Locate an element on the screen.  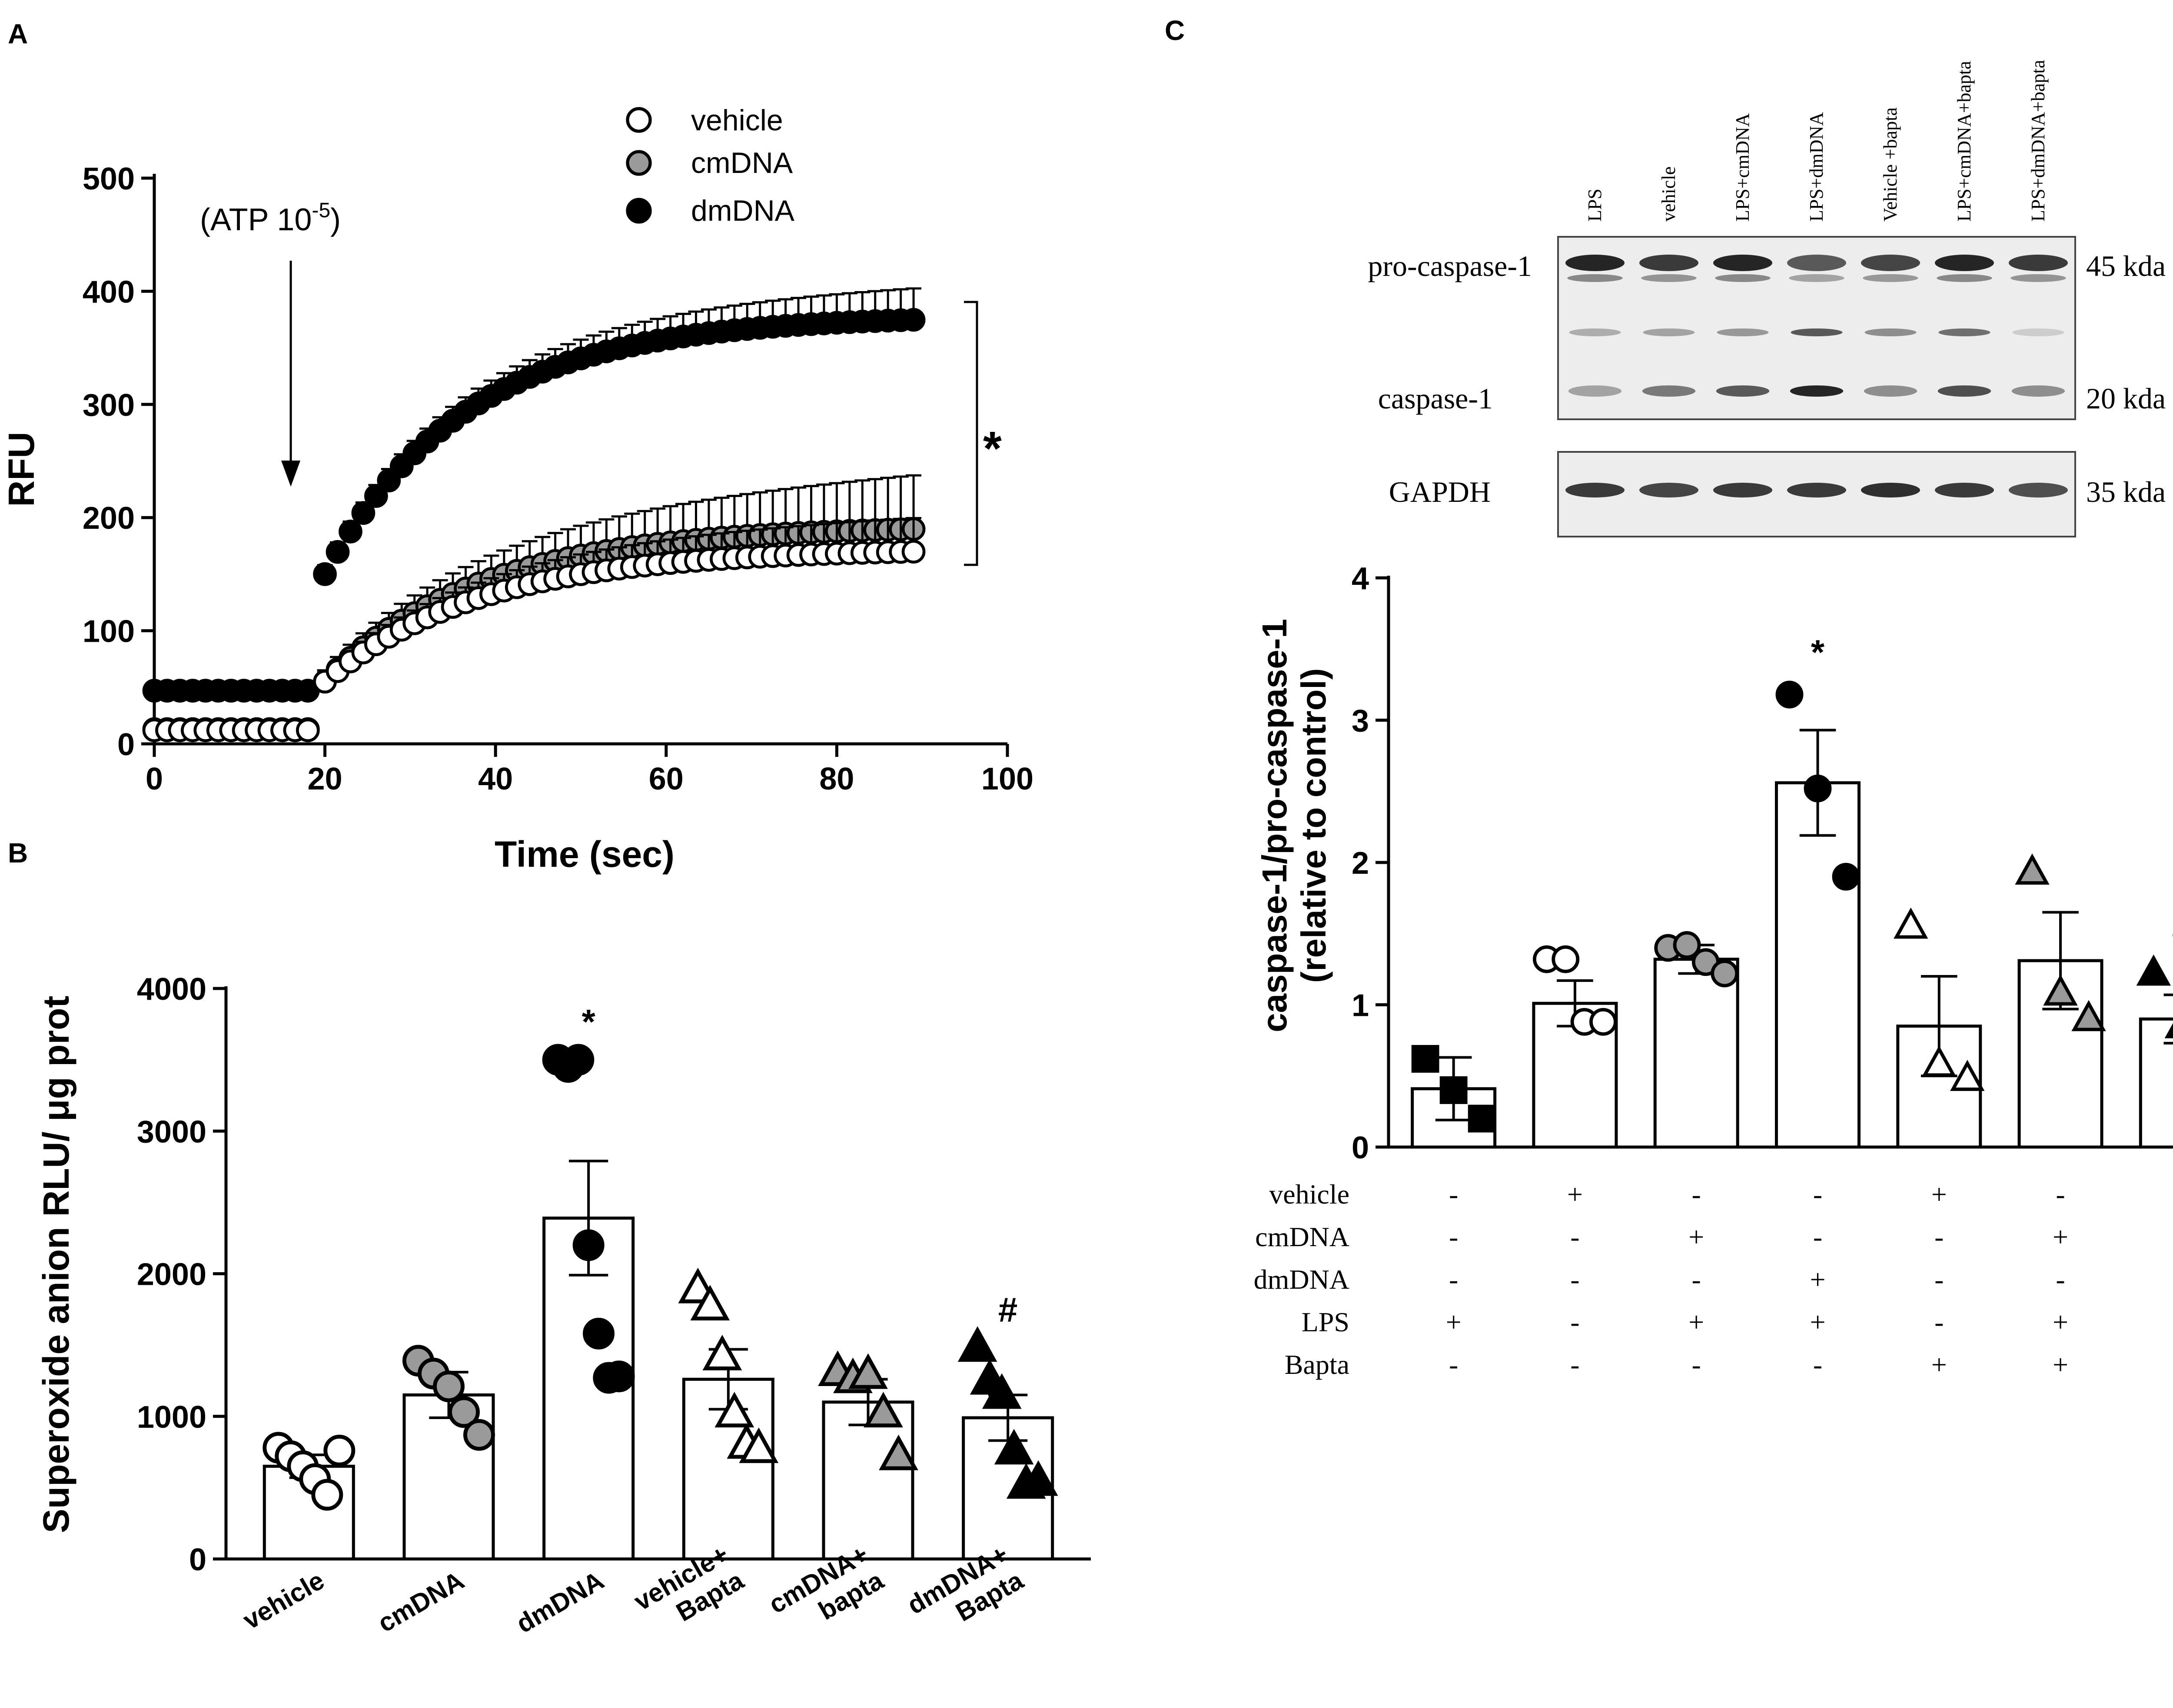
panel-b-category-label: cmDNA is located at coordinates (421, 1601).